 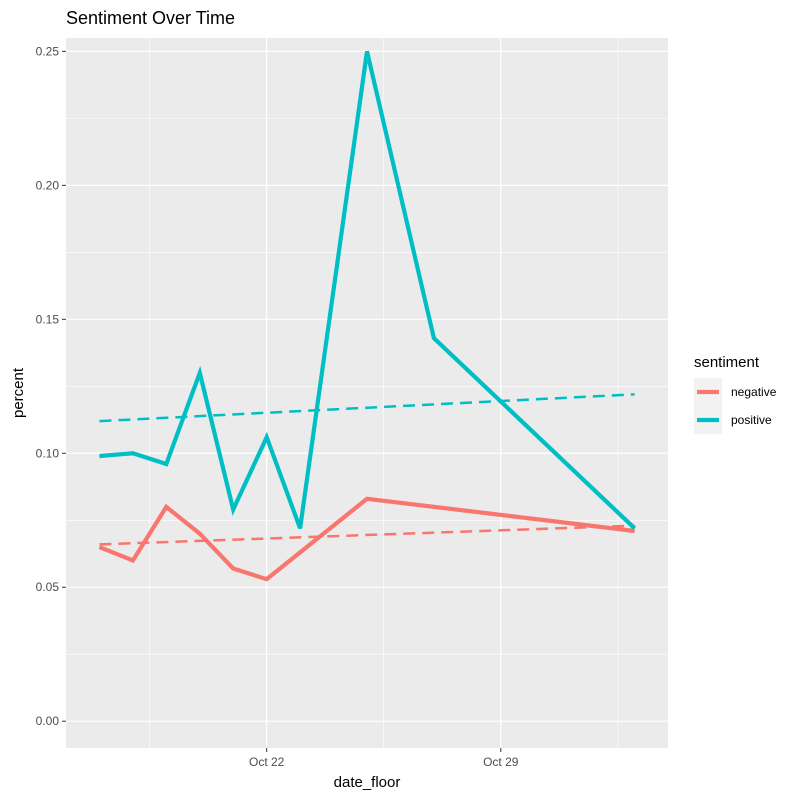 I want to click on legend-title: sentiment, so click(x=727, y=362).